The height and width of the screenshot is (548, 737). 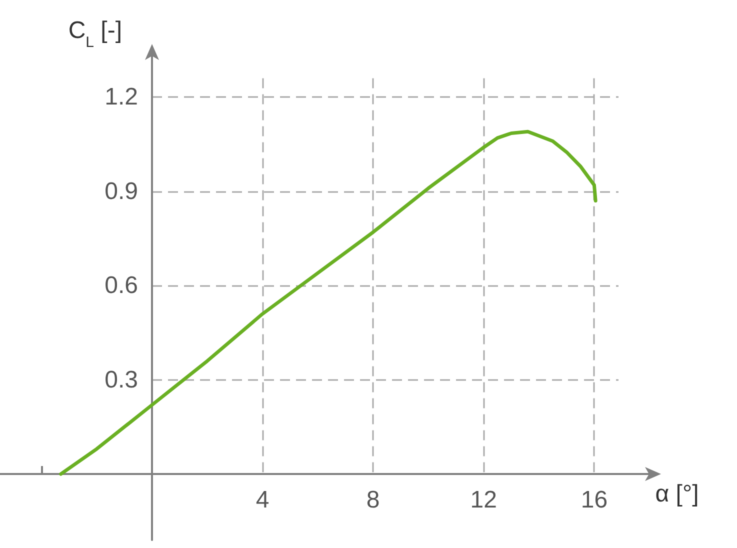 I want to click on x-tick-label: 4, so click(x=263, y=500).